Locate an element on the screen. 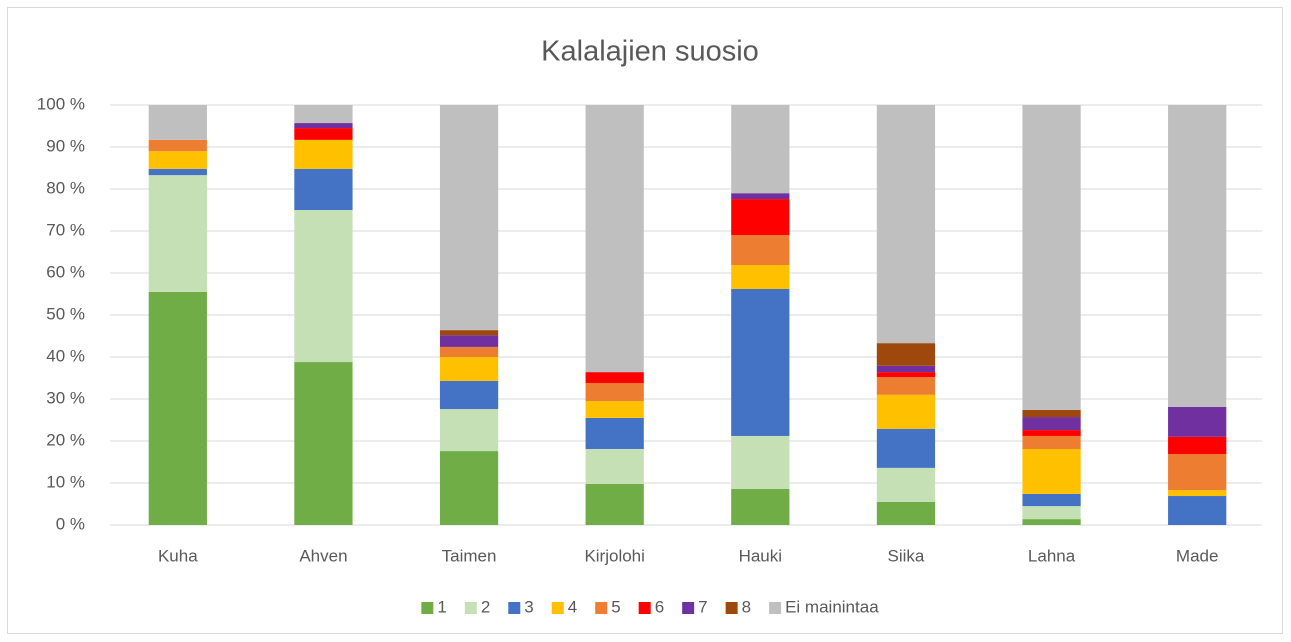  x-tick-label: Kirjolohi is located at coordinates (614, 555).